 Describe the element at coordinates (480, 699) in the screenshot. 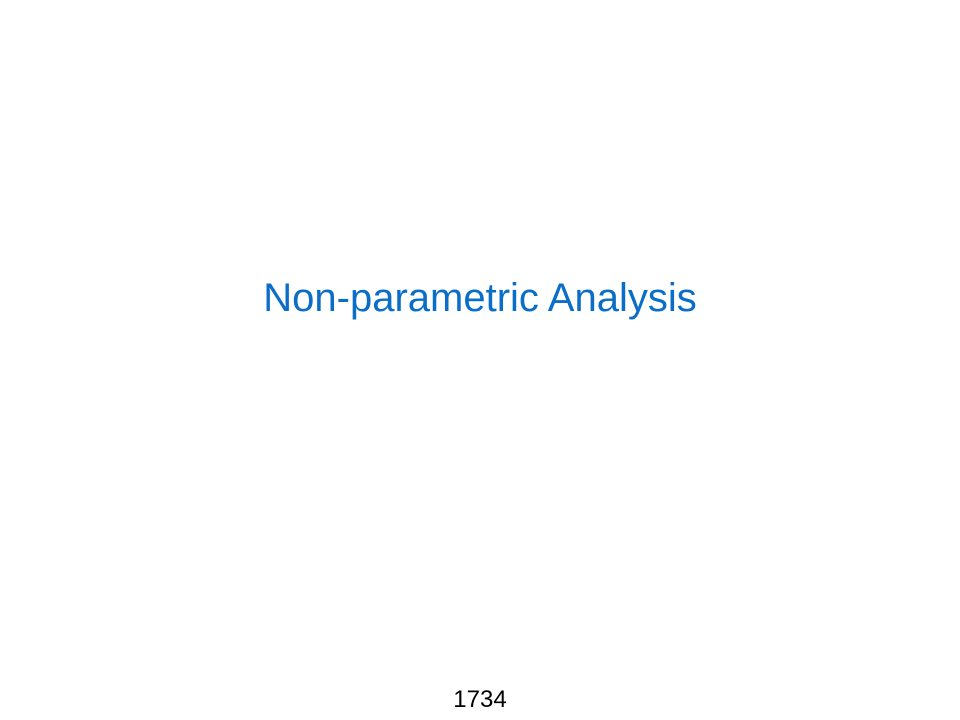

I see `page-number: 1734` at that location.